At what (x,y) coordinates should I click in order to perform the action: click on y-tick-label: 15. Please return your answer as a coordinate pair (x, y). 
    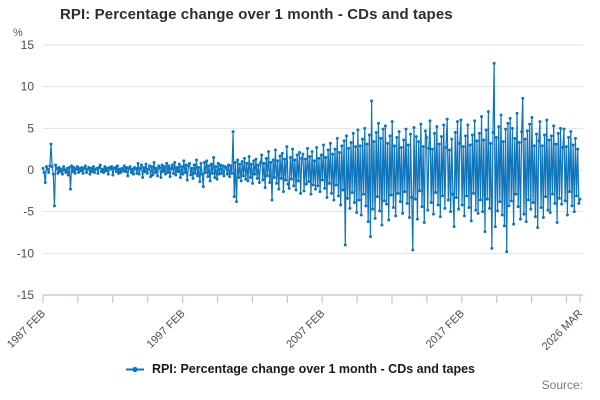
    Looking at the image, I should click on (28, 45).